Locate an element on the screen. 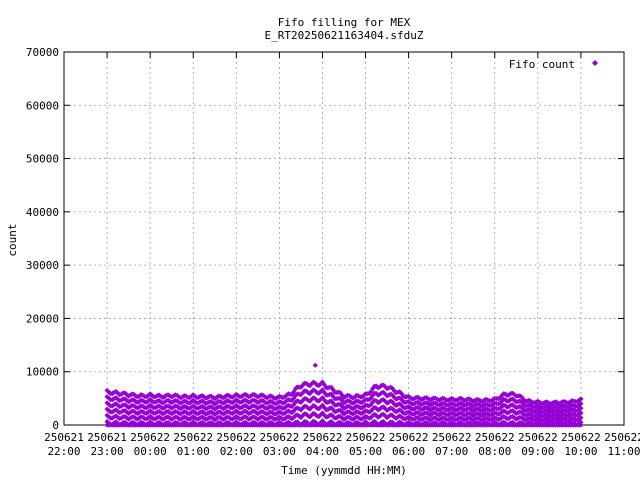 This screenshot has height=485, width=640. x-tick-label: 23:00 is located at coordinates (107, 451).